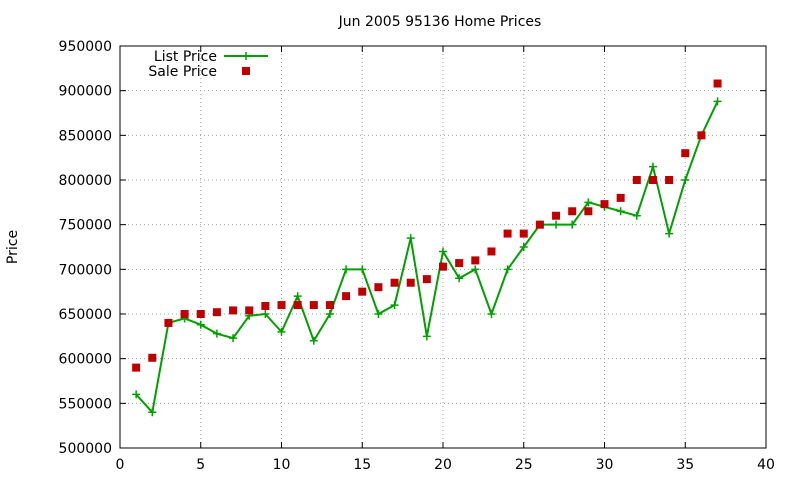  I want to click on x-tick-label: 35, so click(685, 465).